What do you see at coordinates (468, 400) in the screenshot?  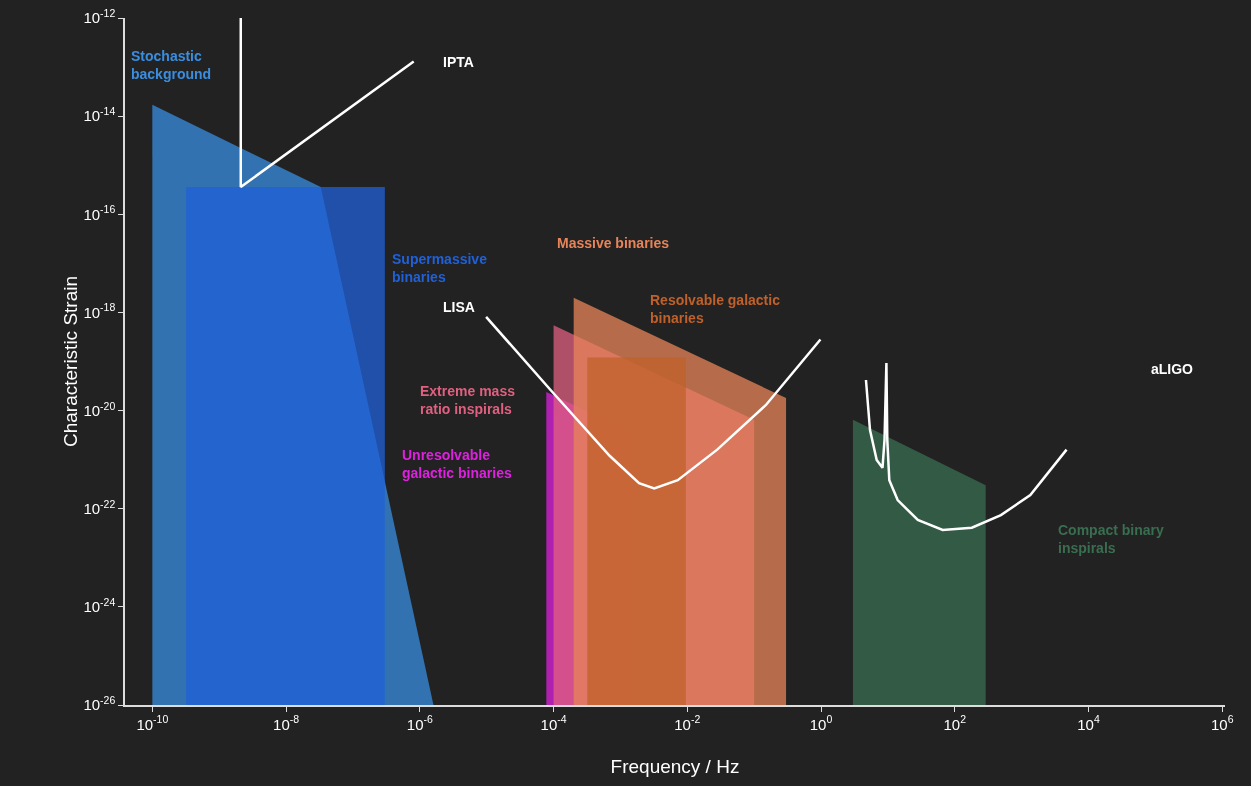 I see `annotation: Extreme mass ratio inspirals` at bounding box center [468, 400].